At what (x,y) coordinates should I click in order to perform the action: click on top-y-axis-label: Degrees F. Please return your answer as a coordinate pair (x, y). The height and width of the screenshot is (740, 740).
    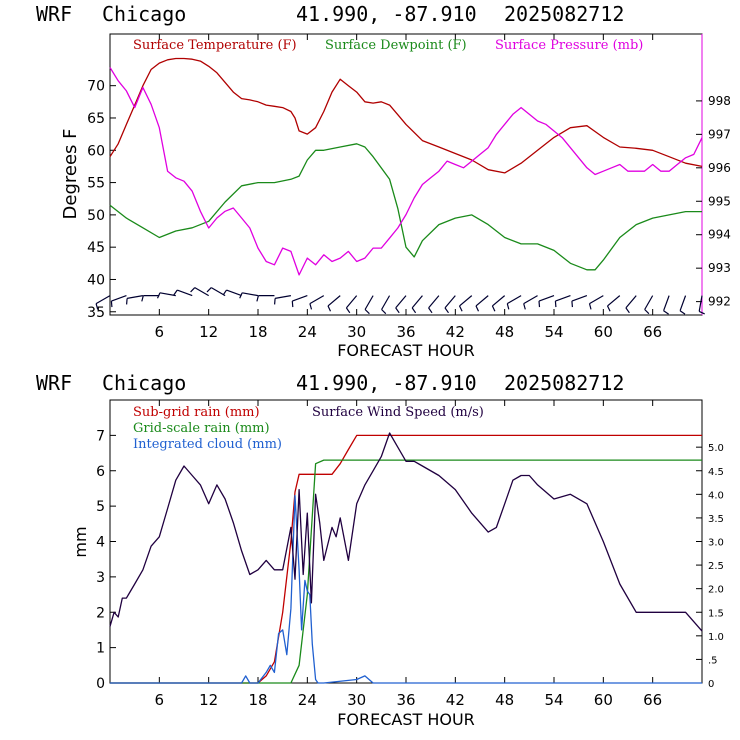
    Looking at the image, I should click on (70, 174).